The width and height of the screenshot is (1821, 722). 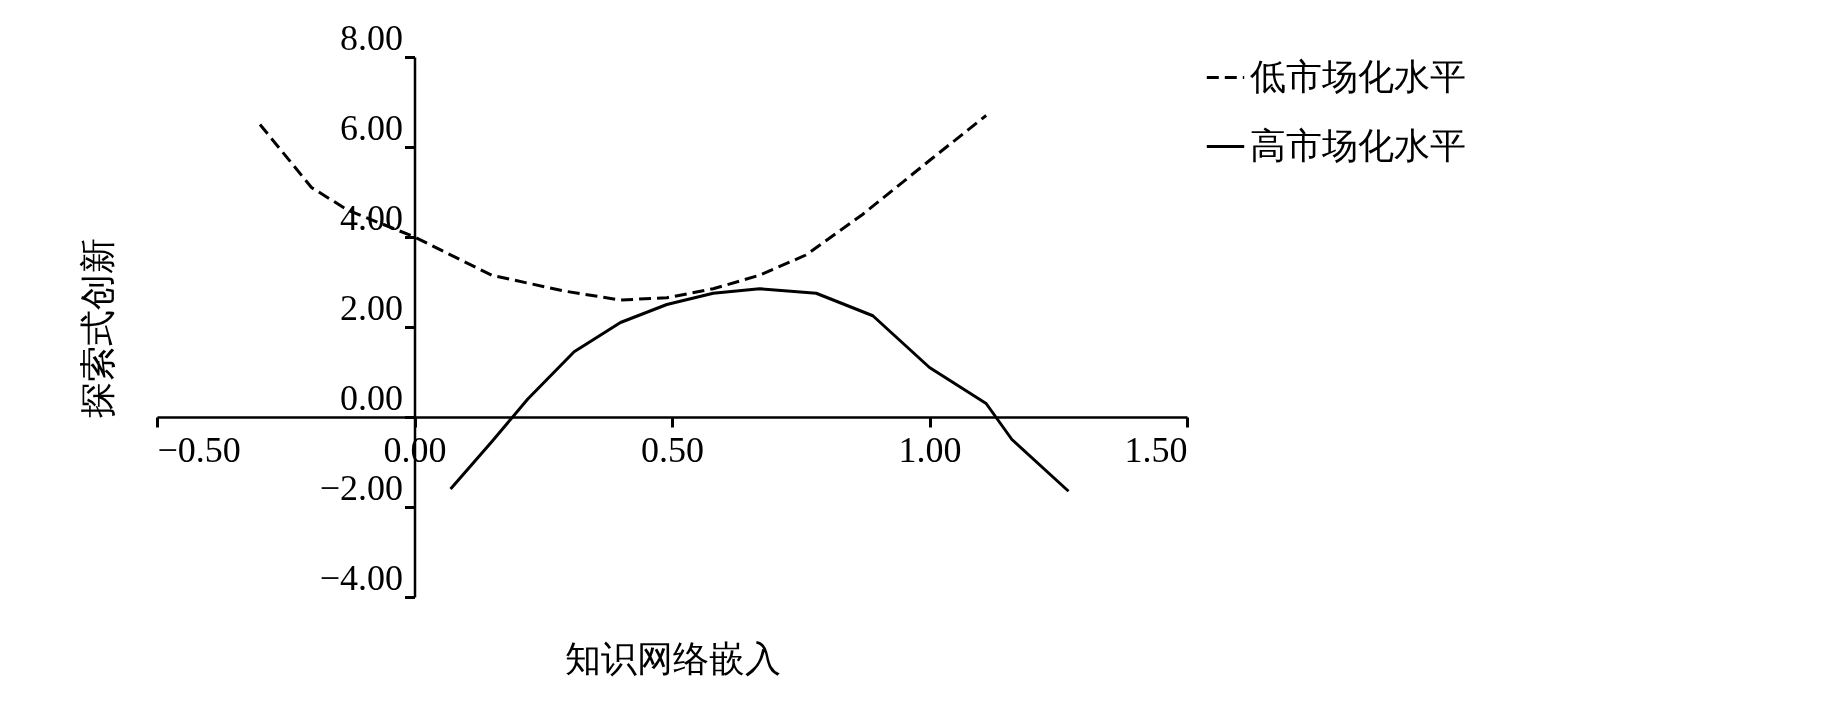 What do you see at coordinates (371, 397) in the screenshot?
I see `y-tick-label: 0.00` at bounding box center [371, 397].